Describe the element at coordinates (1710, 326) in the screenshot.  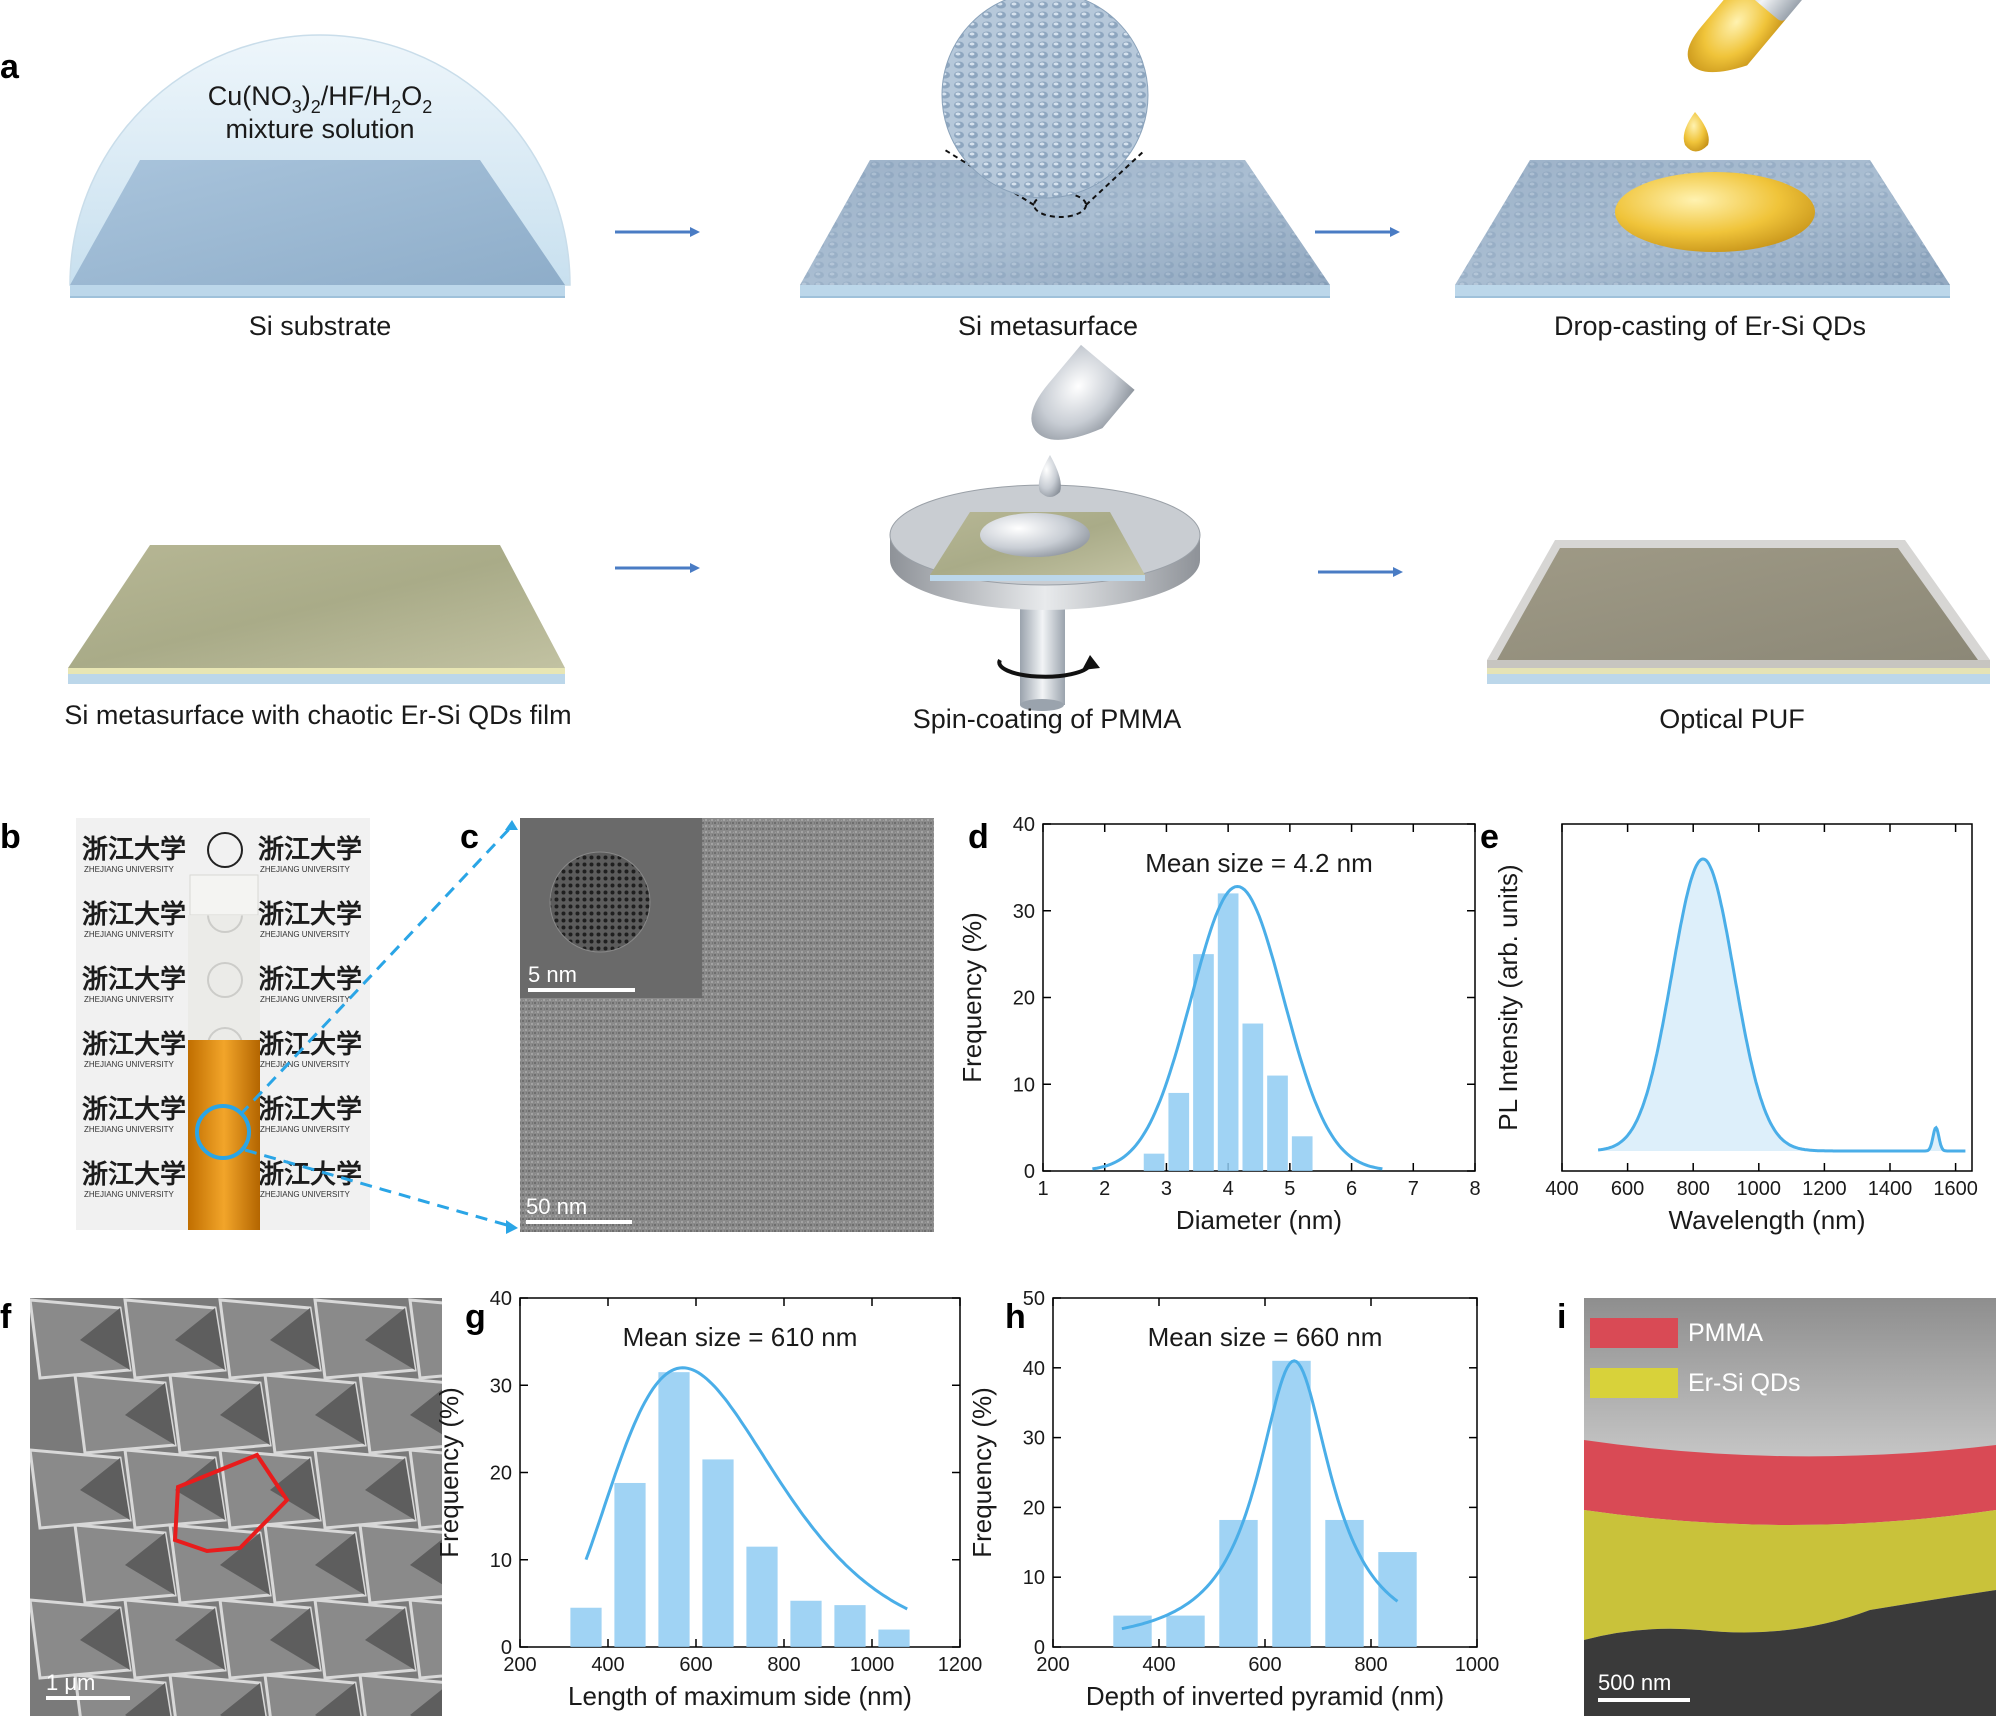
I see `step-label-drop-casting: Drop-casting of Er-Si QDs` at that location.